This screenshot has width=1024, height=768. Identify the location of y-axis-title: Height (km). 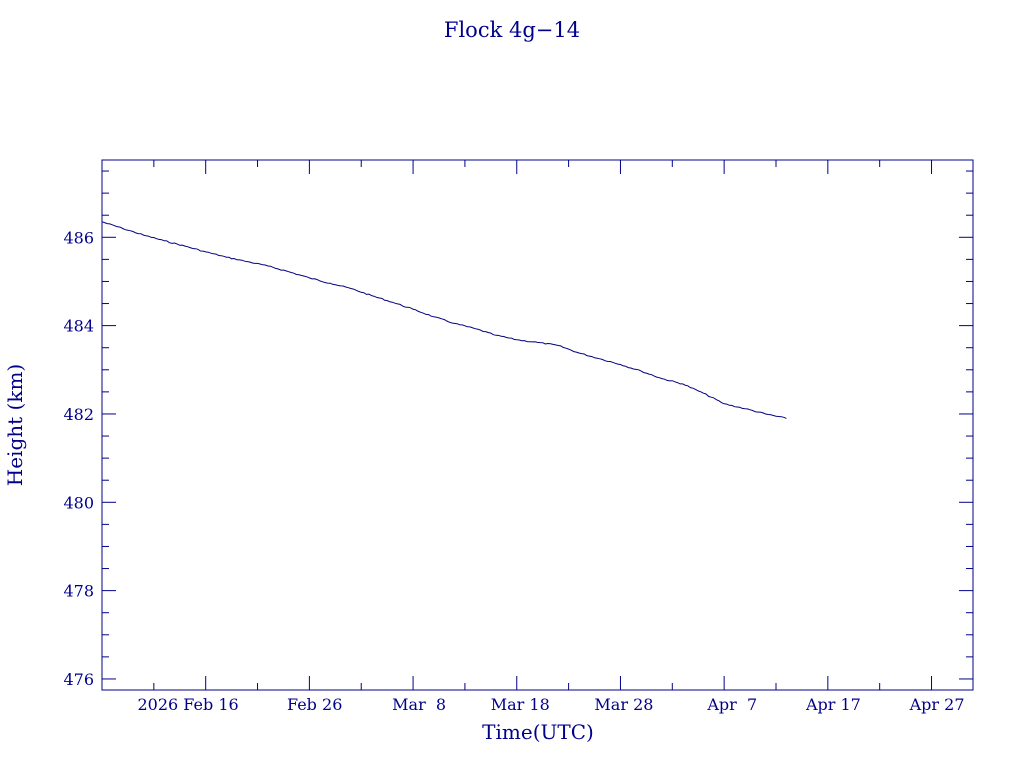
(15, 425).